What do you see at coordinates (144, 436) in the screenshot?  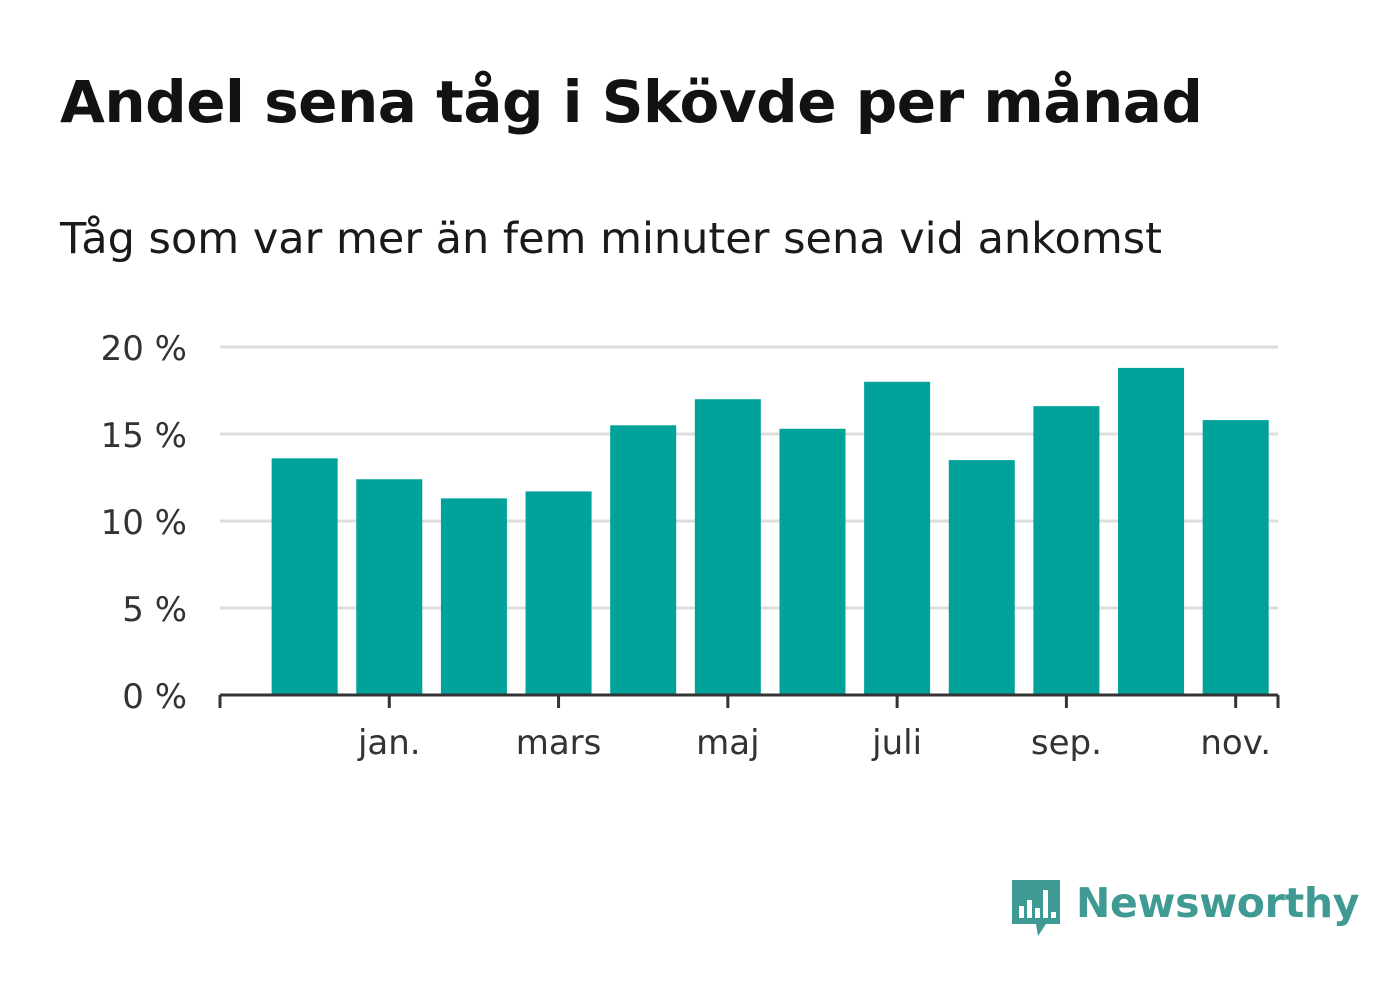 I see `y-tick-label: 15 %` at bounding box center [144, 436].